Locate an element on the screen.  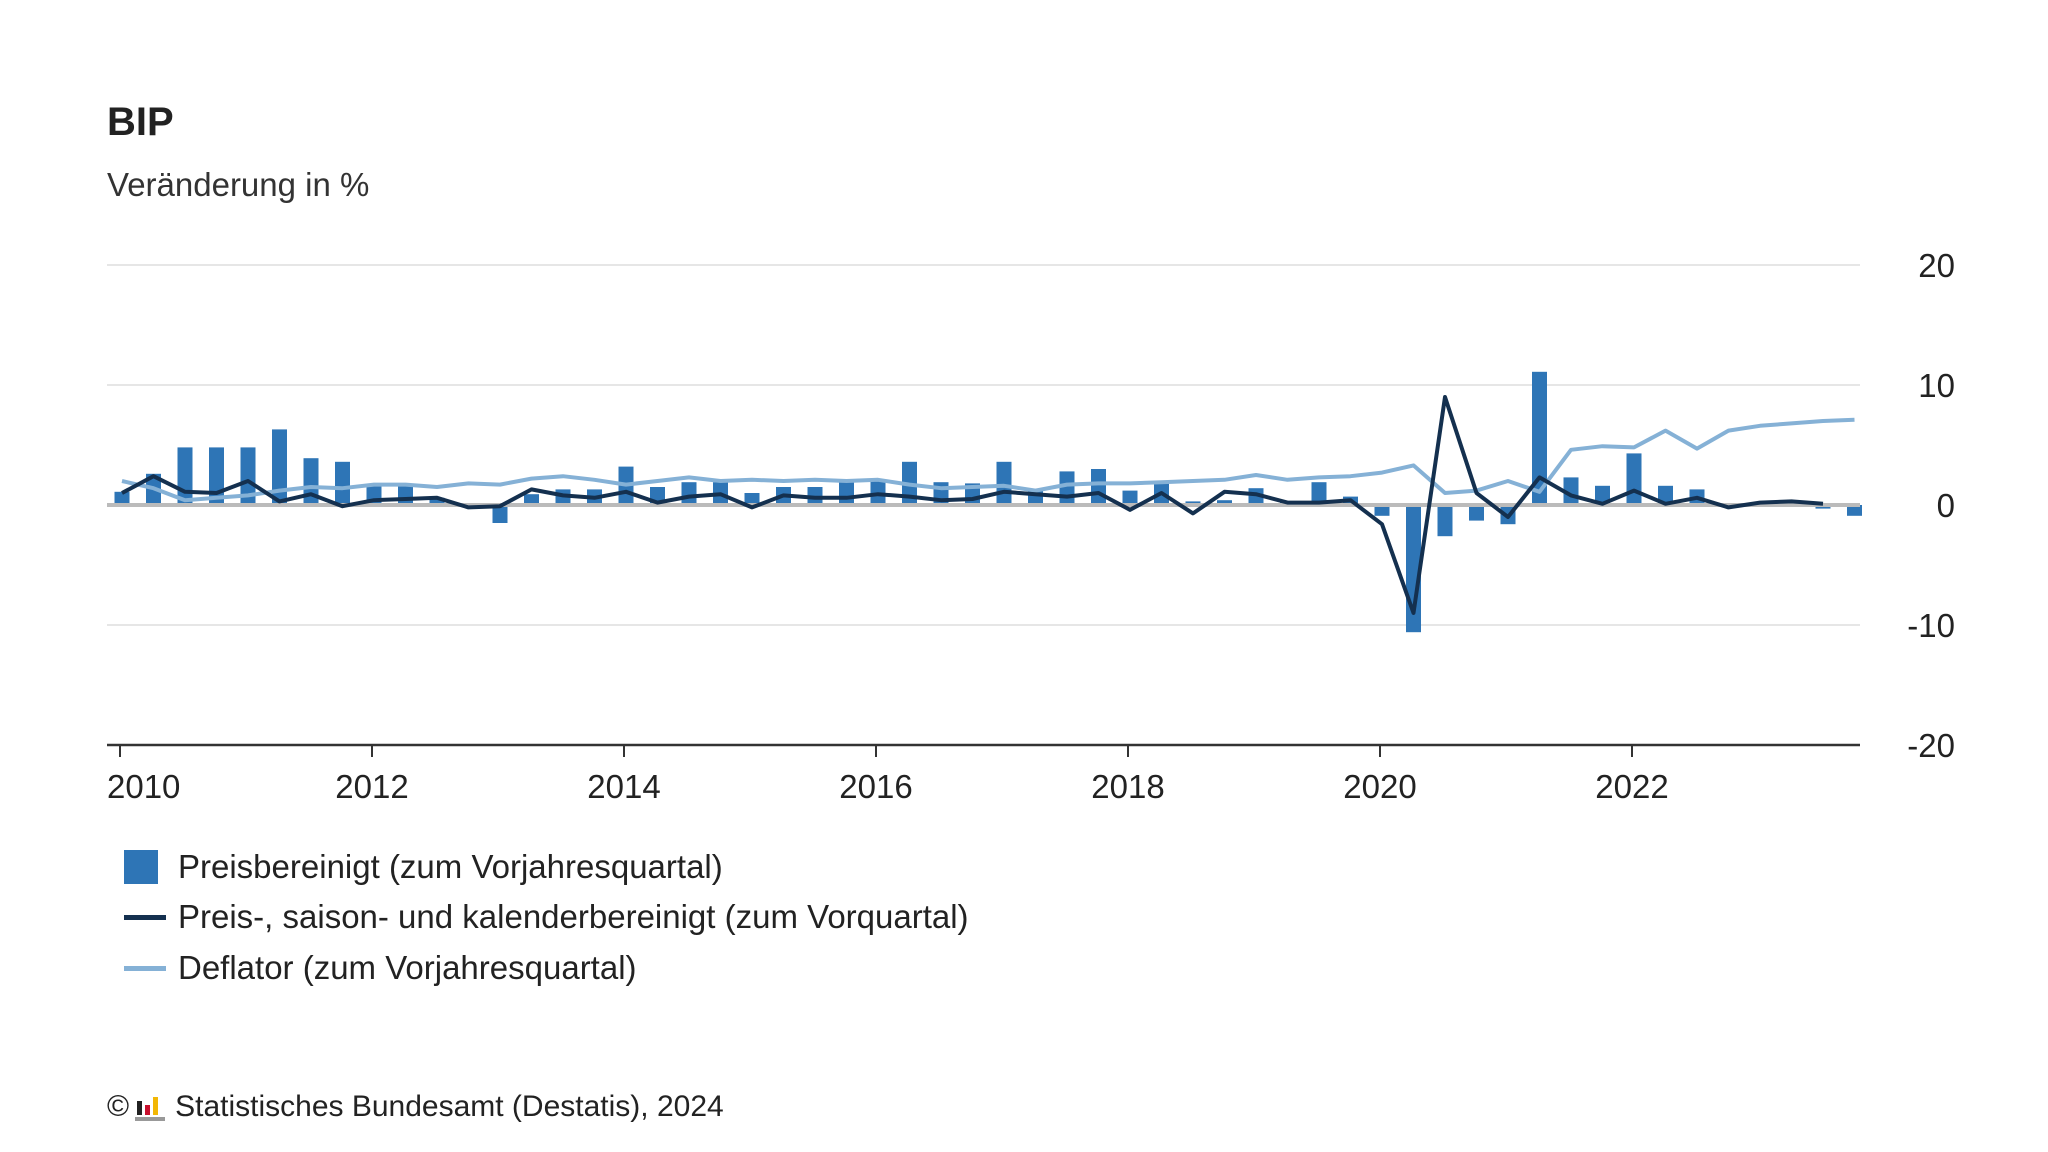
legend-item-light-line: Deflator (zum Vorjahresquartal) is located at coordinates (379, 968).